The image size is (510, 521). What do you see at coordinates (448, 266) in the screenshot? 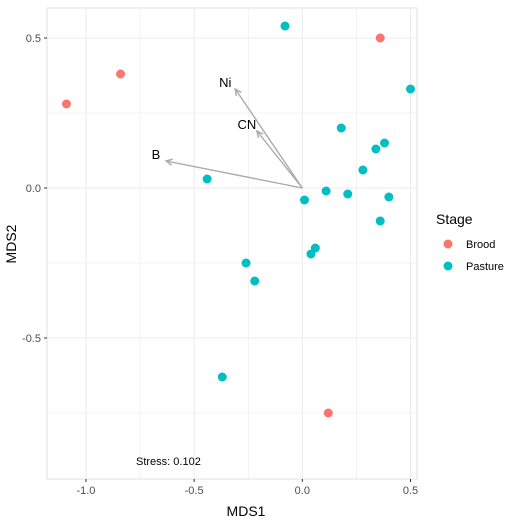
I see `legend-swatch-pasture` at bounding box center [448, 266].